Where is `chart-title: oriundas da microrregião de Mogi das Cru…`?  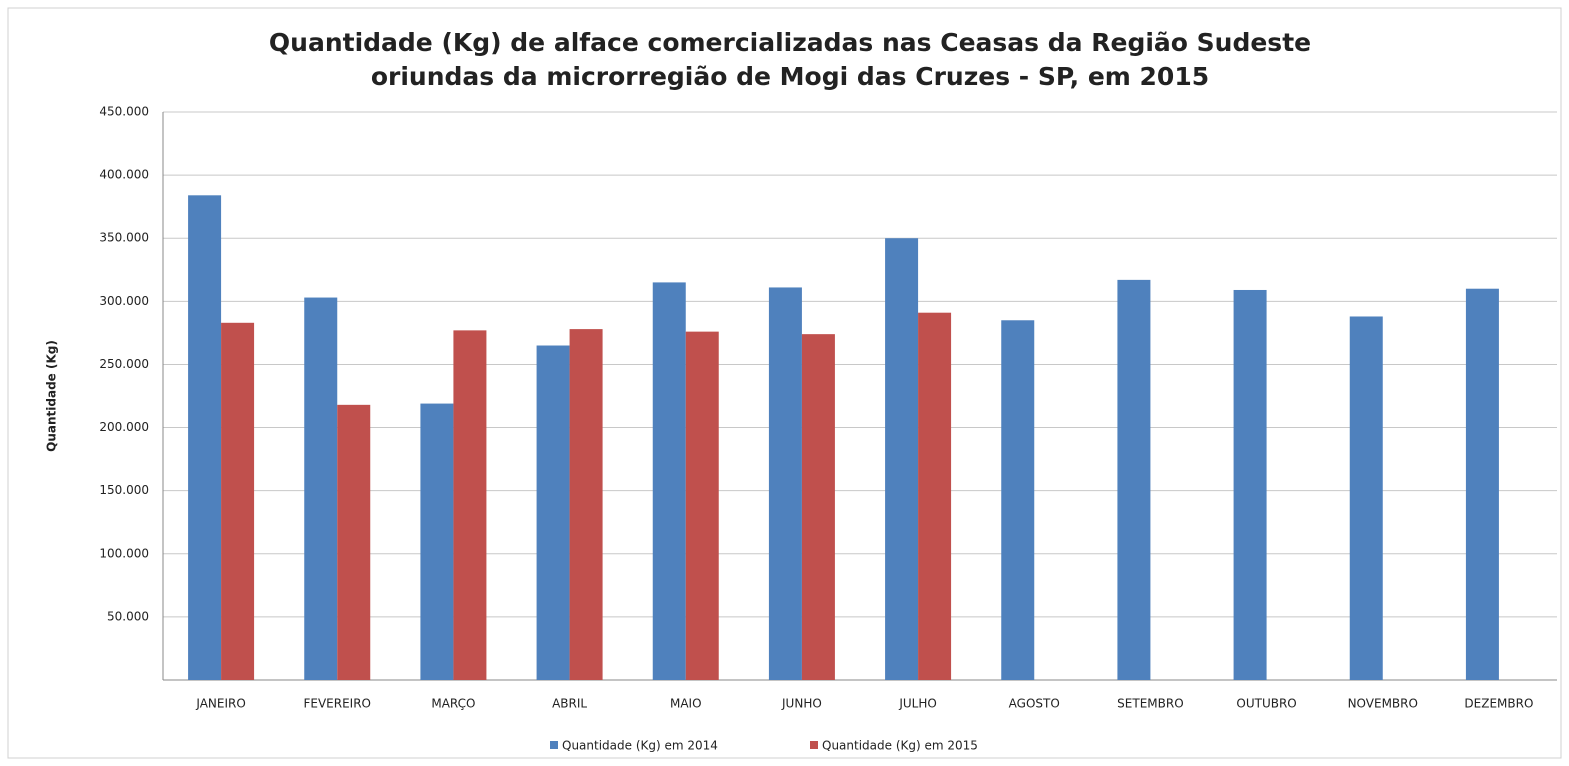 chart-title: oriundas da microrregião de Mogi das Cru… is located at coordinates (790, 76).